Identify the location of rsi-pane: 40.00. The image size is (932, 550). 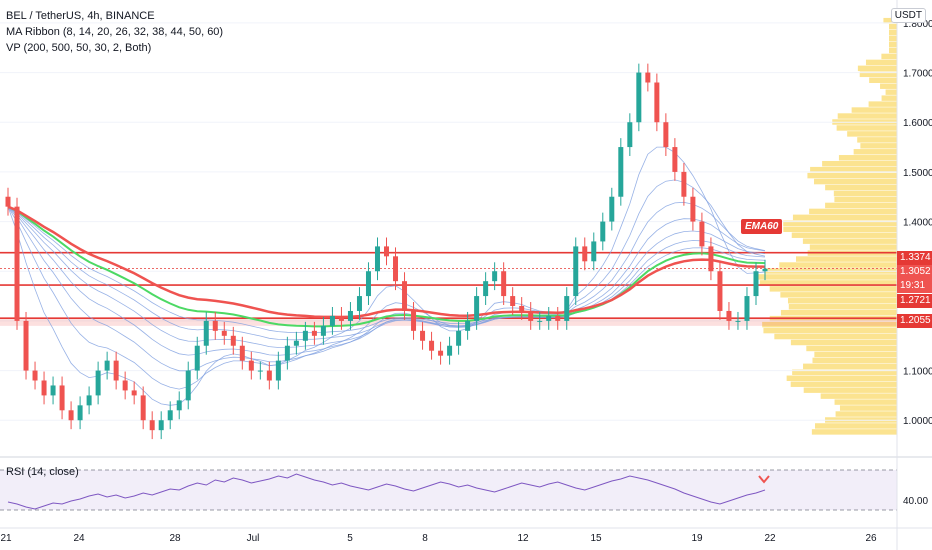
(466, 483).